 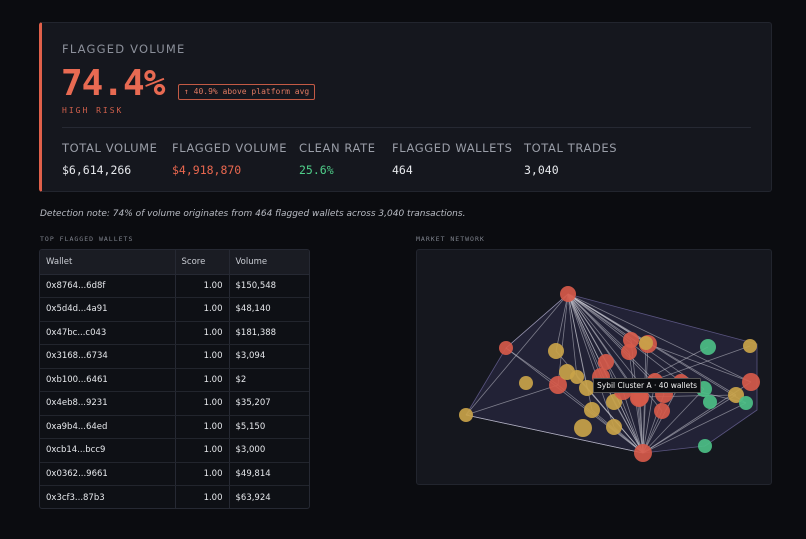 I want to click on table-row: 0xa9b4...64ed 1.00 $5,150, so click(x=174, y=427).